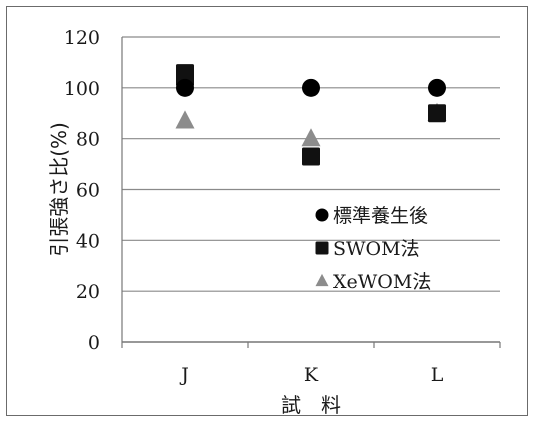 The height and width of the screenshot is (423, 537). What do you see at coordinates (322, 215) in the screenshot?
I see `legend-marker-circle` at bounding box center [322, 215].